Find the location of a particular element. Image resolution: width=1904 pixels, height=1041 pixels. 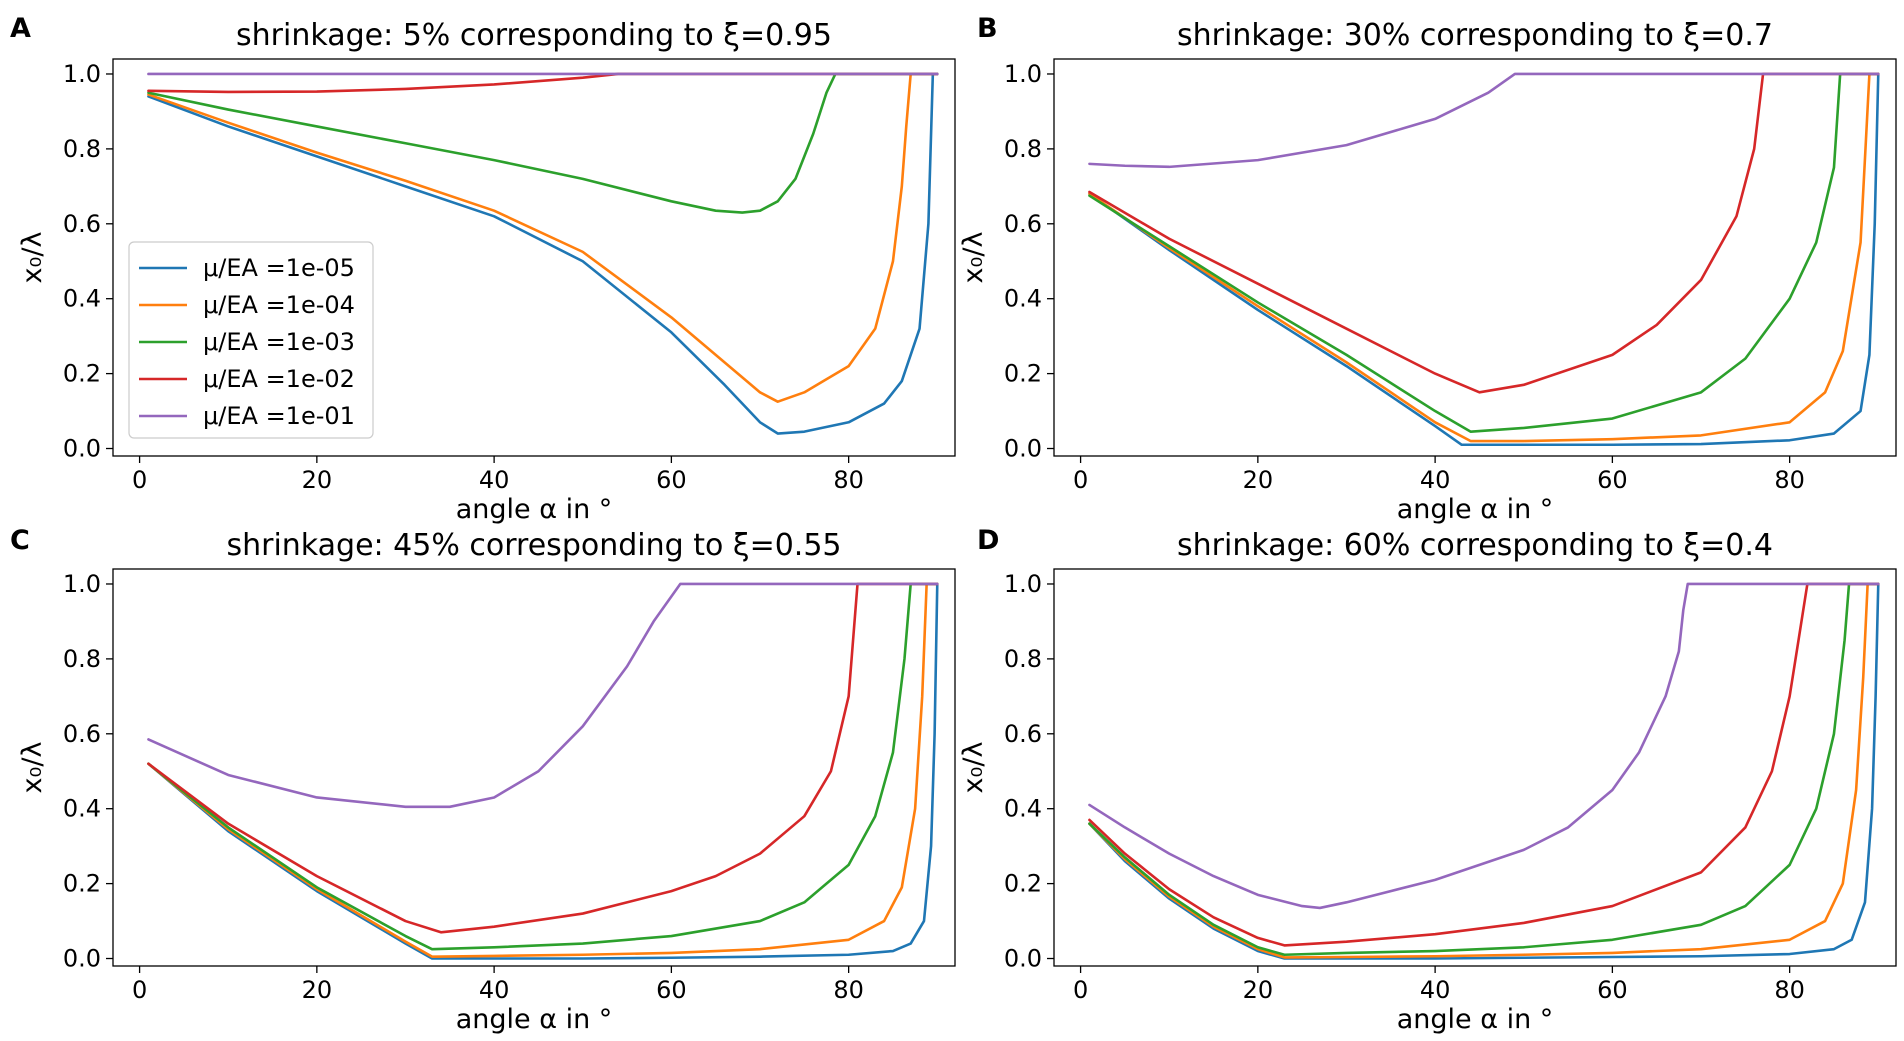

panel-letter: D is located at coordinates (988, 540).